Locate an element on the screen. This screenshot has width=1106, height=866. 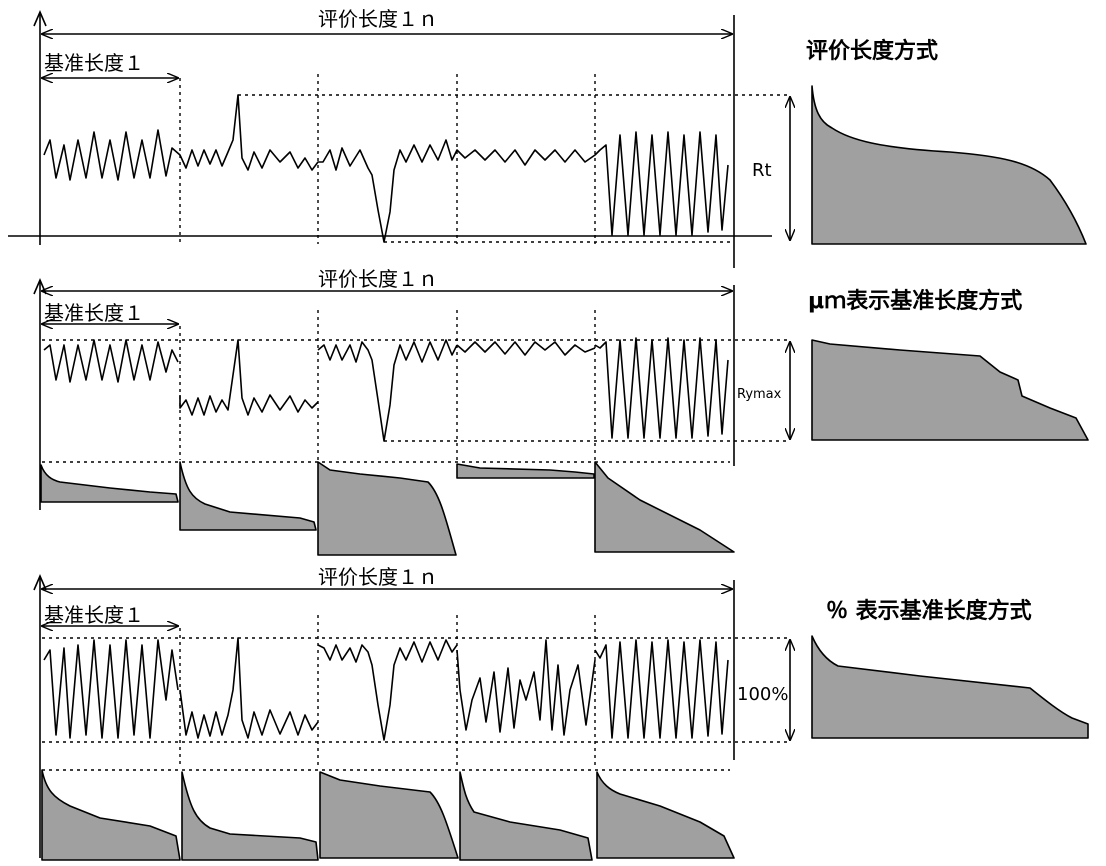
row2-bearing-curve is located at coordinates (950, 390).